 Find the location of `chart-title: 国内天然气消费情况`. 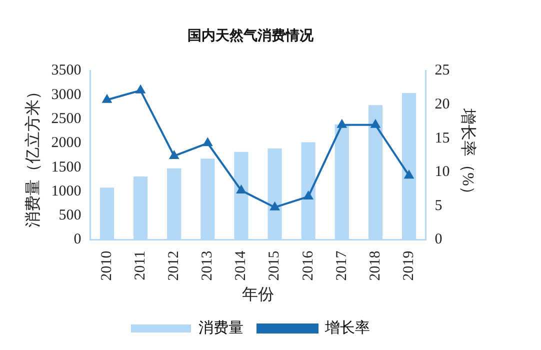

chart-title: 国内天然气消费情况 is located at coordinates (251, 36).